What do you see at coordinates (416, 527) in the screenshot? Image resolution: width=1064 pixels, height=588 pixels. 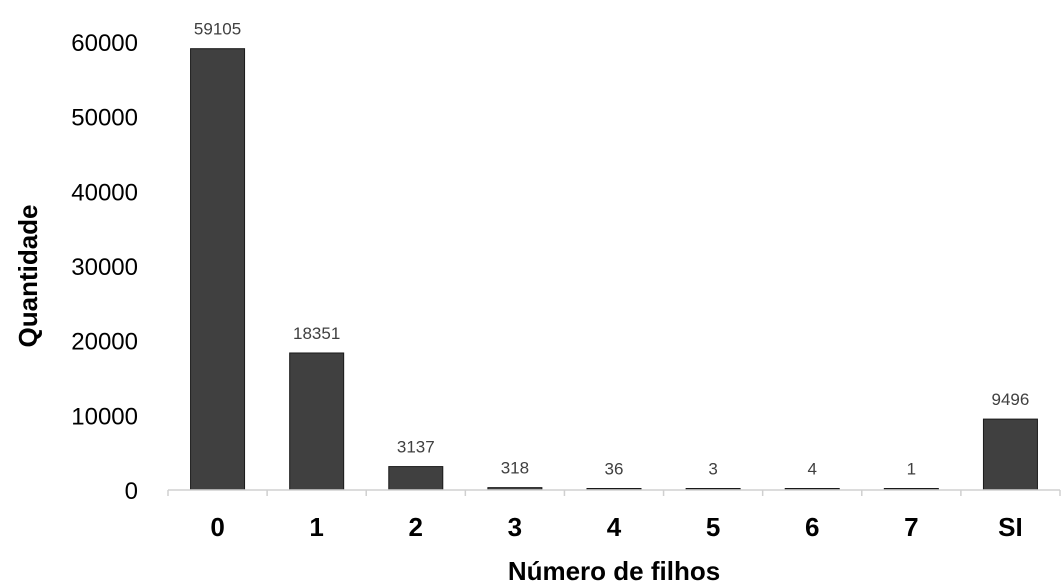 I see `x-tick-label: 2` at bounding box center [416, 527].